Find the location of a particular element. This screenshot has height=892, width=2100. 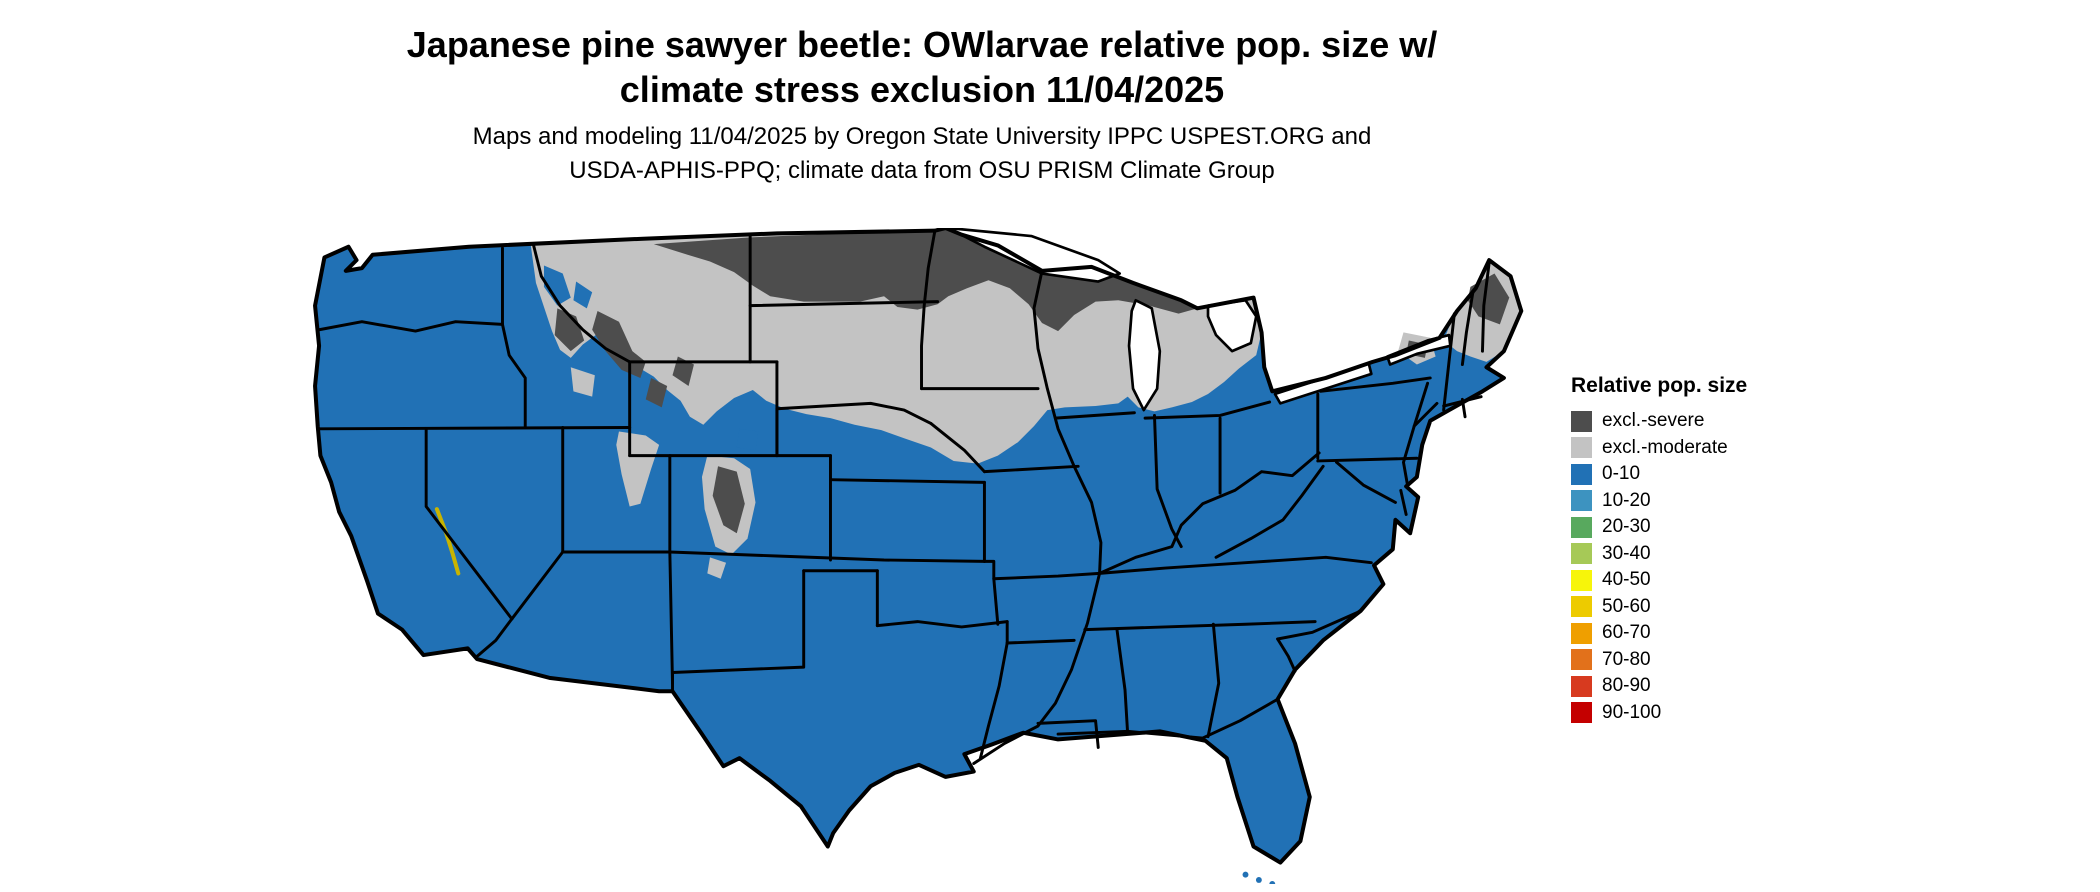

legend-item-label: 60-70 is located at coordinates (1626, 632).